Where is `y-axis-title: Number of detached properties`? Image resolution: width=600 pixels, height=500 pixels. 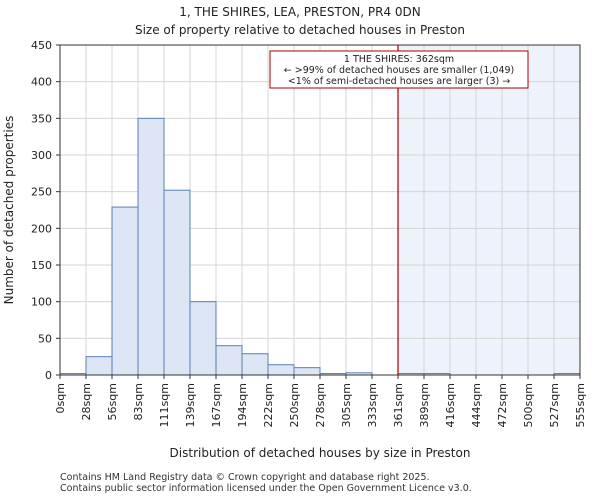 y-axis-title: Number of detached properties is located at coordinates (9, 210).